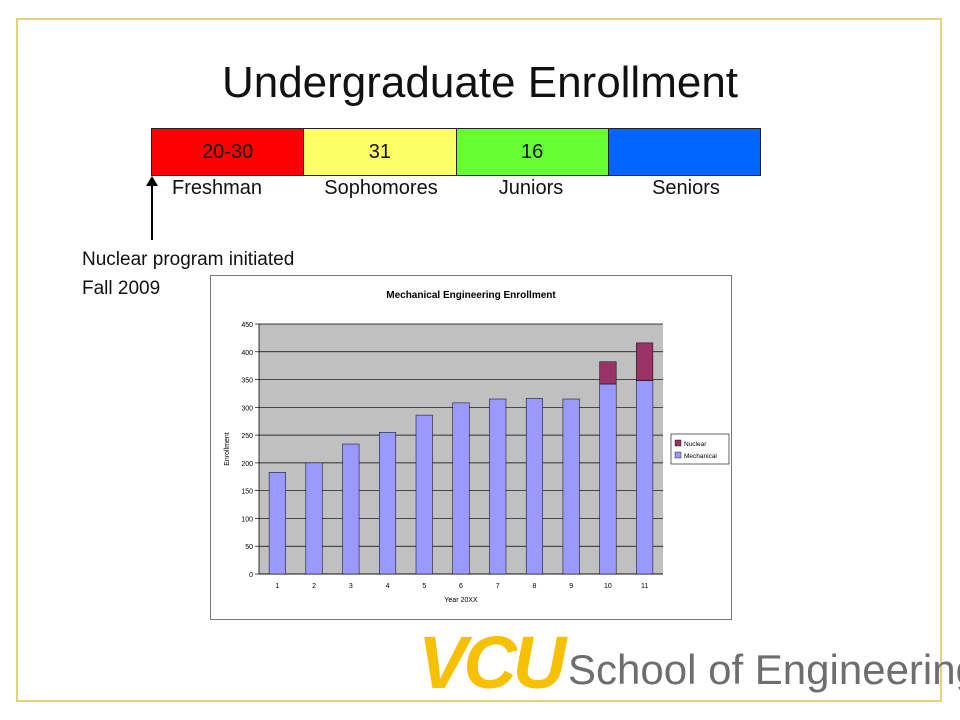 This screenshot has width=960, height=720. What do you see at coordinates (381, 188) in the screenshot?
I see `sophomores-label: Sophomores` at bounding box center [381, 188].